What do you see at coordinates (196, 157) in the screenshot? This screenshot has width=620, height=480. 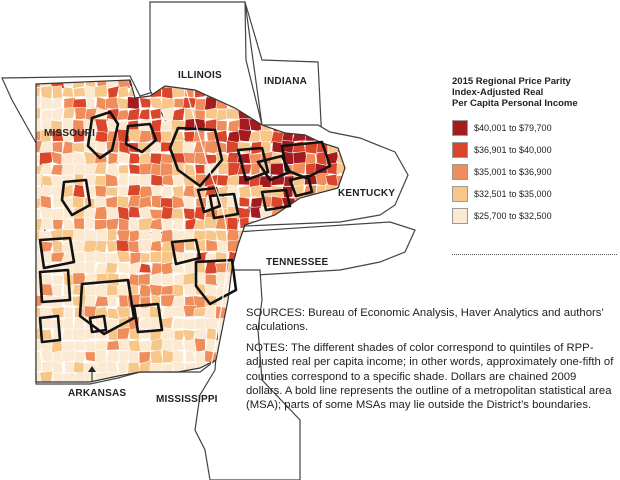 I see `msa-outline-stlouis` at bounding box center [196, 157].